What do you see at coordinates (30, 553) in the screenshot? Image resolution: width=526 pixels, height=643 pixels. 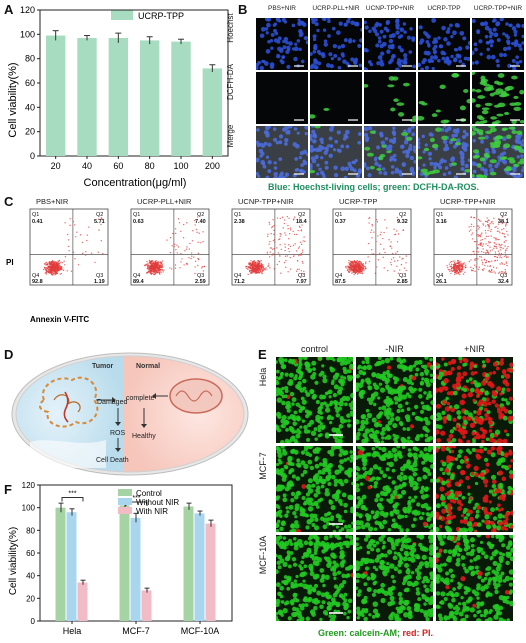 I see `chart-f-y-tick-label: 60` at bounding box center [30, 553].